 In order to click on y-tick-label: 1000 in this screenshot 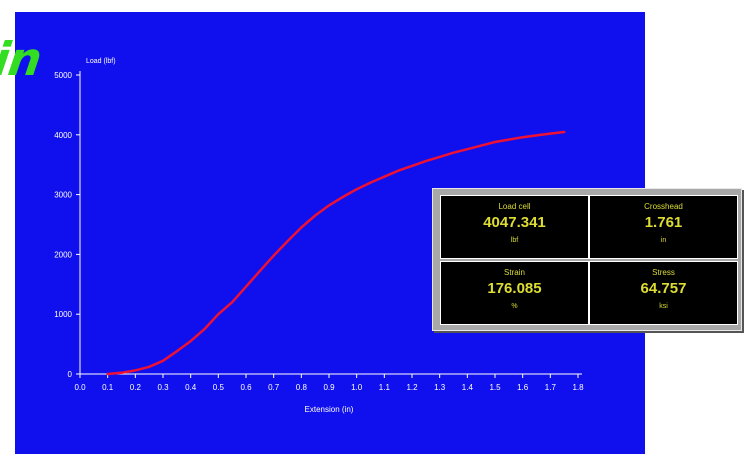, I will do `click(63, 314)`.